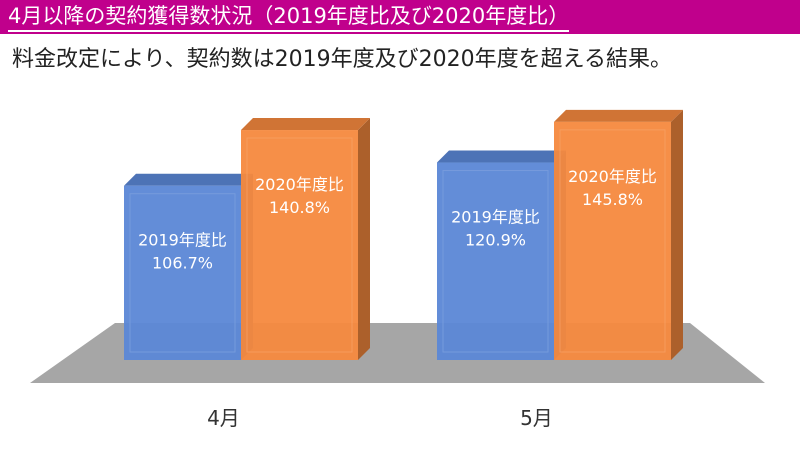 The height and width of the screenshot is (450, 800). I want to click on page-title: 4月以降の契約獲得数状況（2019年度比及び2020年度比）, so click(289, 17).